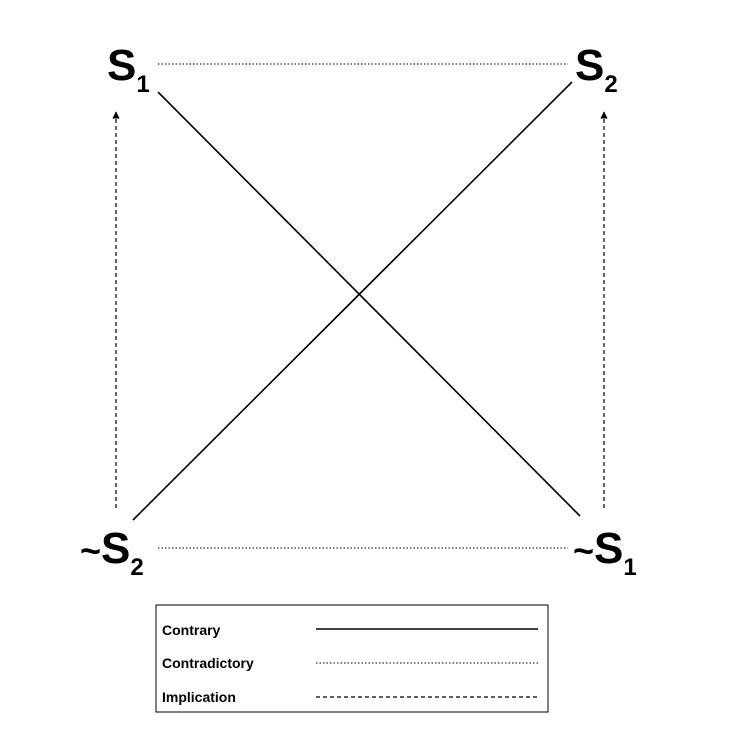 The image size is (739, 739). I want to click on node-bottom-right-letter: S, so click(608, 548).